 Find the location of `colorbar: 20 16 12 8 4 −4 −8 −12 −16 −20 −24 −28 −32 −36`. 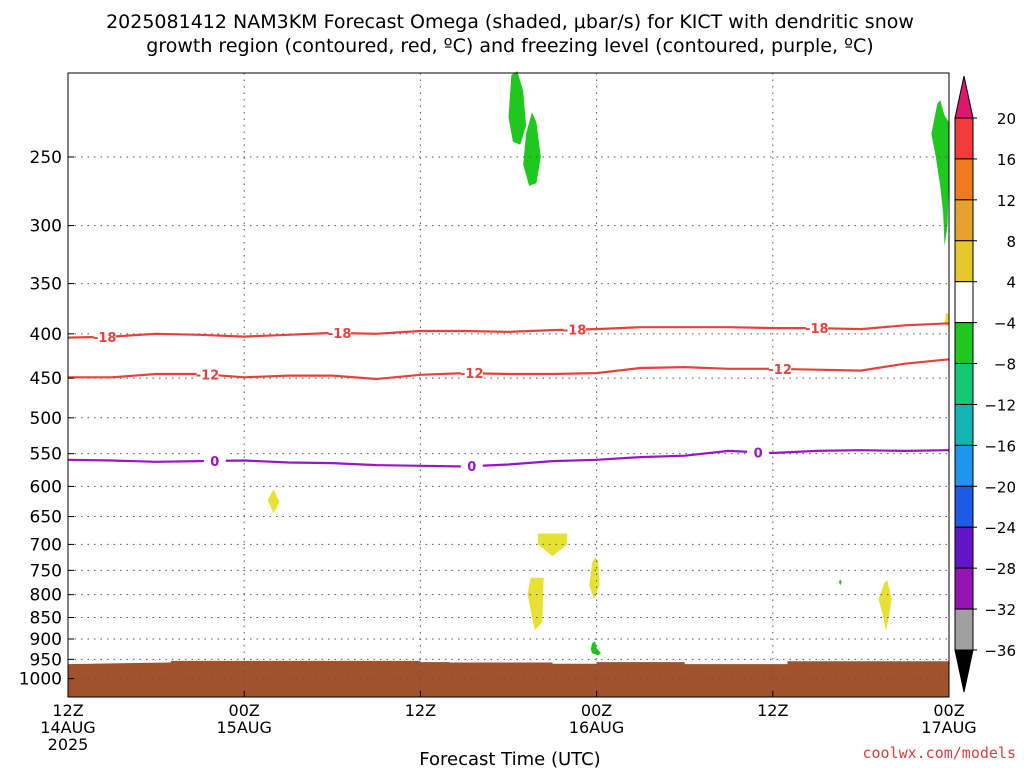

colorbar: 20 16 12 8 4 −4 −8 −12 −16 −20 −24 −28 −32 −36 is located at coordinates (985, 384).